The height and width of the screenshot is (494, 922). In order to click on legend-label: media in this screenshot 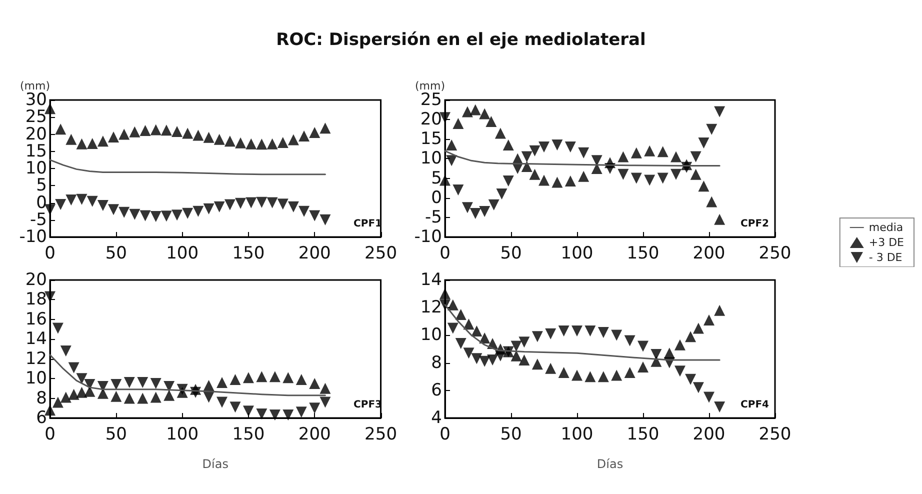, I will do `click(886, 227)`.